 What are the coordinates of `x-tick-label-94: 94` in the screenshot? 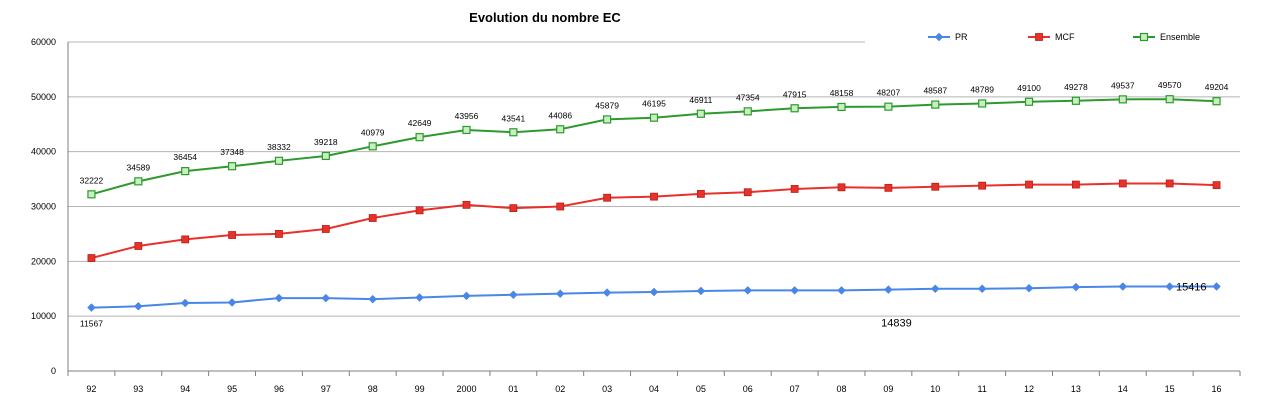 It's located at (185, 389).